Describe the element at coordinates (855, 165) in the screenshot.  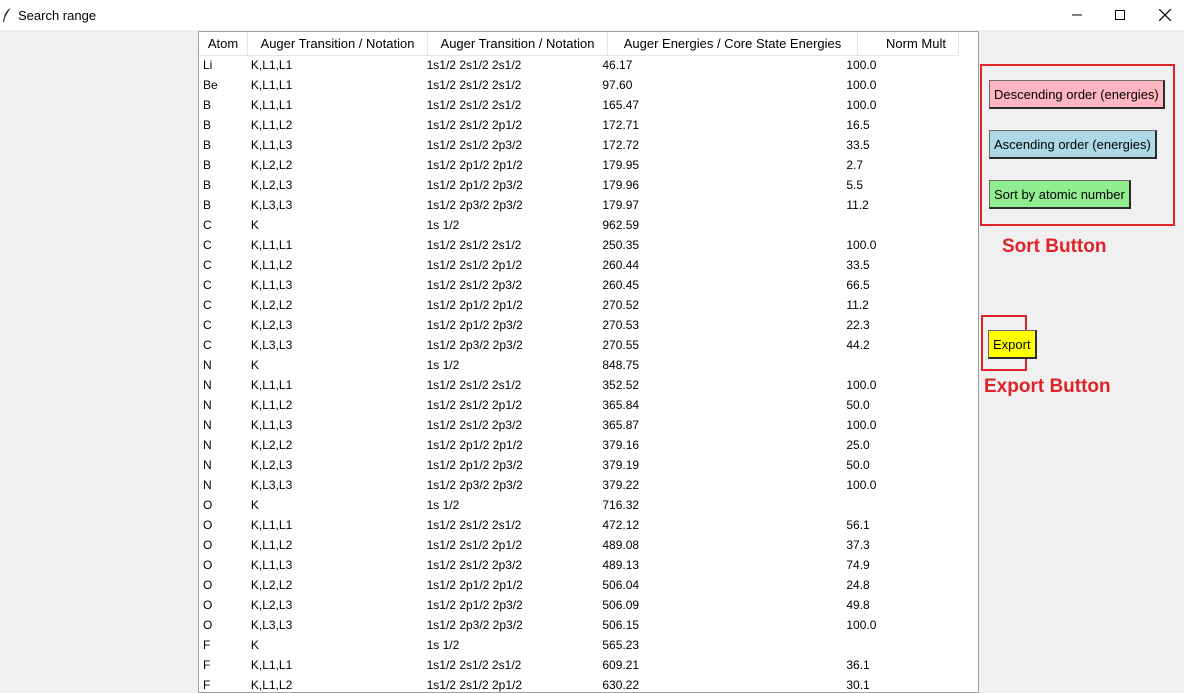
I see `cell-norm-mult: 2.7` at that location.